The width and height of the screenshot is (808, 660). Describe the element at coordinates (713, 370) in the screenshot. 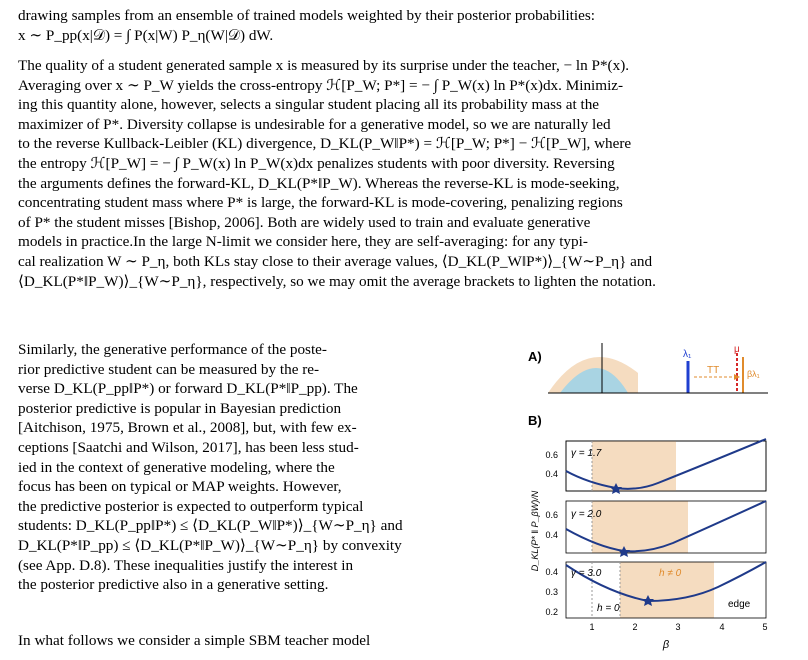

I see `arrow-label: TT` at that location.